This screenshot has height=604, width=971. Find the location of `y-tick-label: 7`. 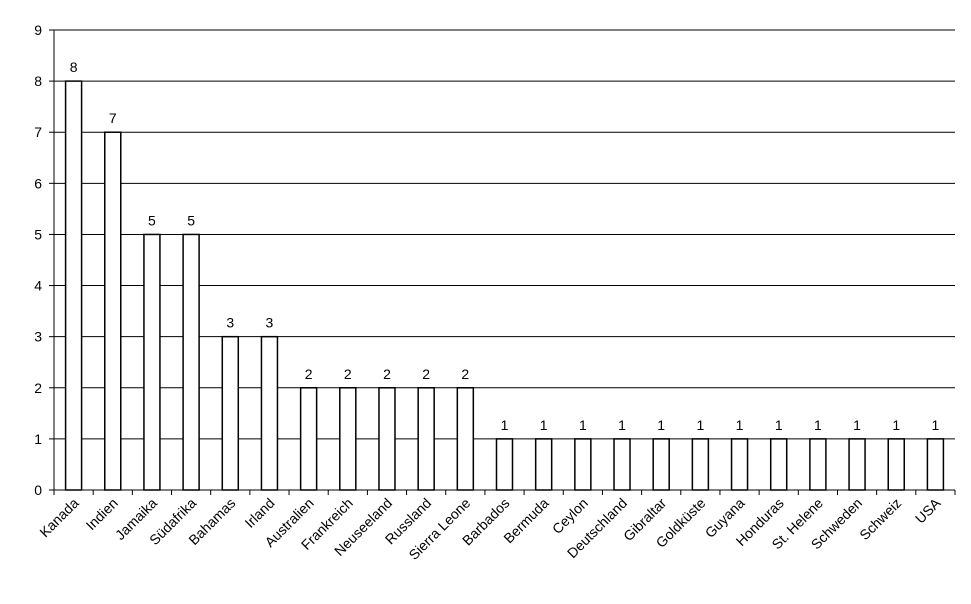

y-tick-label: 7 is located at coordinates (38, 132).